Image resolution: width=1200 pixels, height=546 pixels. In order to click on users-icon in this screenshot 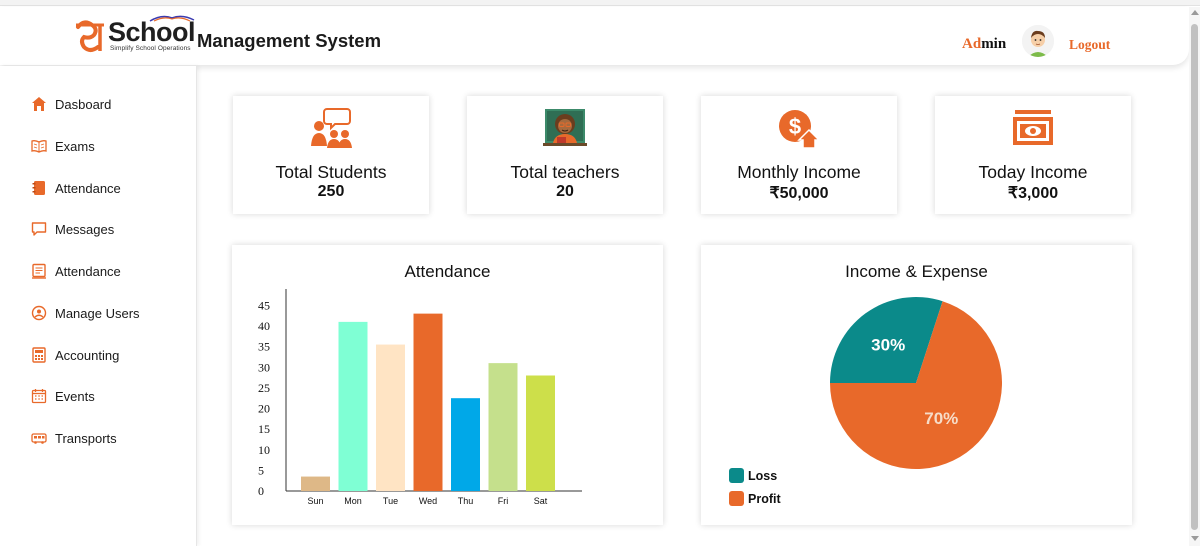, I will do `click(39, 313)`.